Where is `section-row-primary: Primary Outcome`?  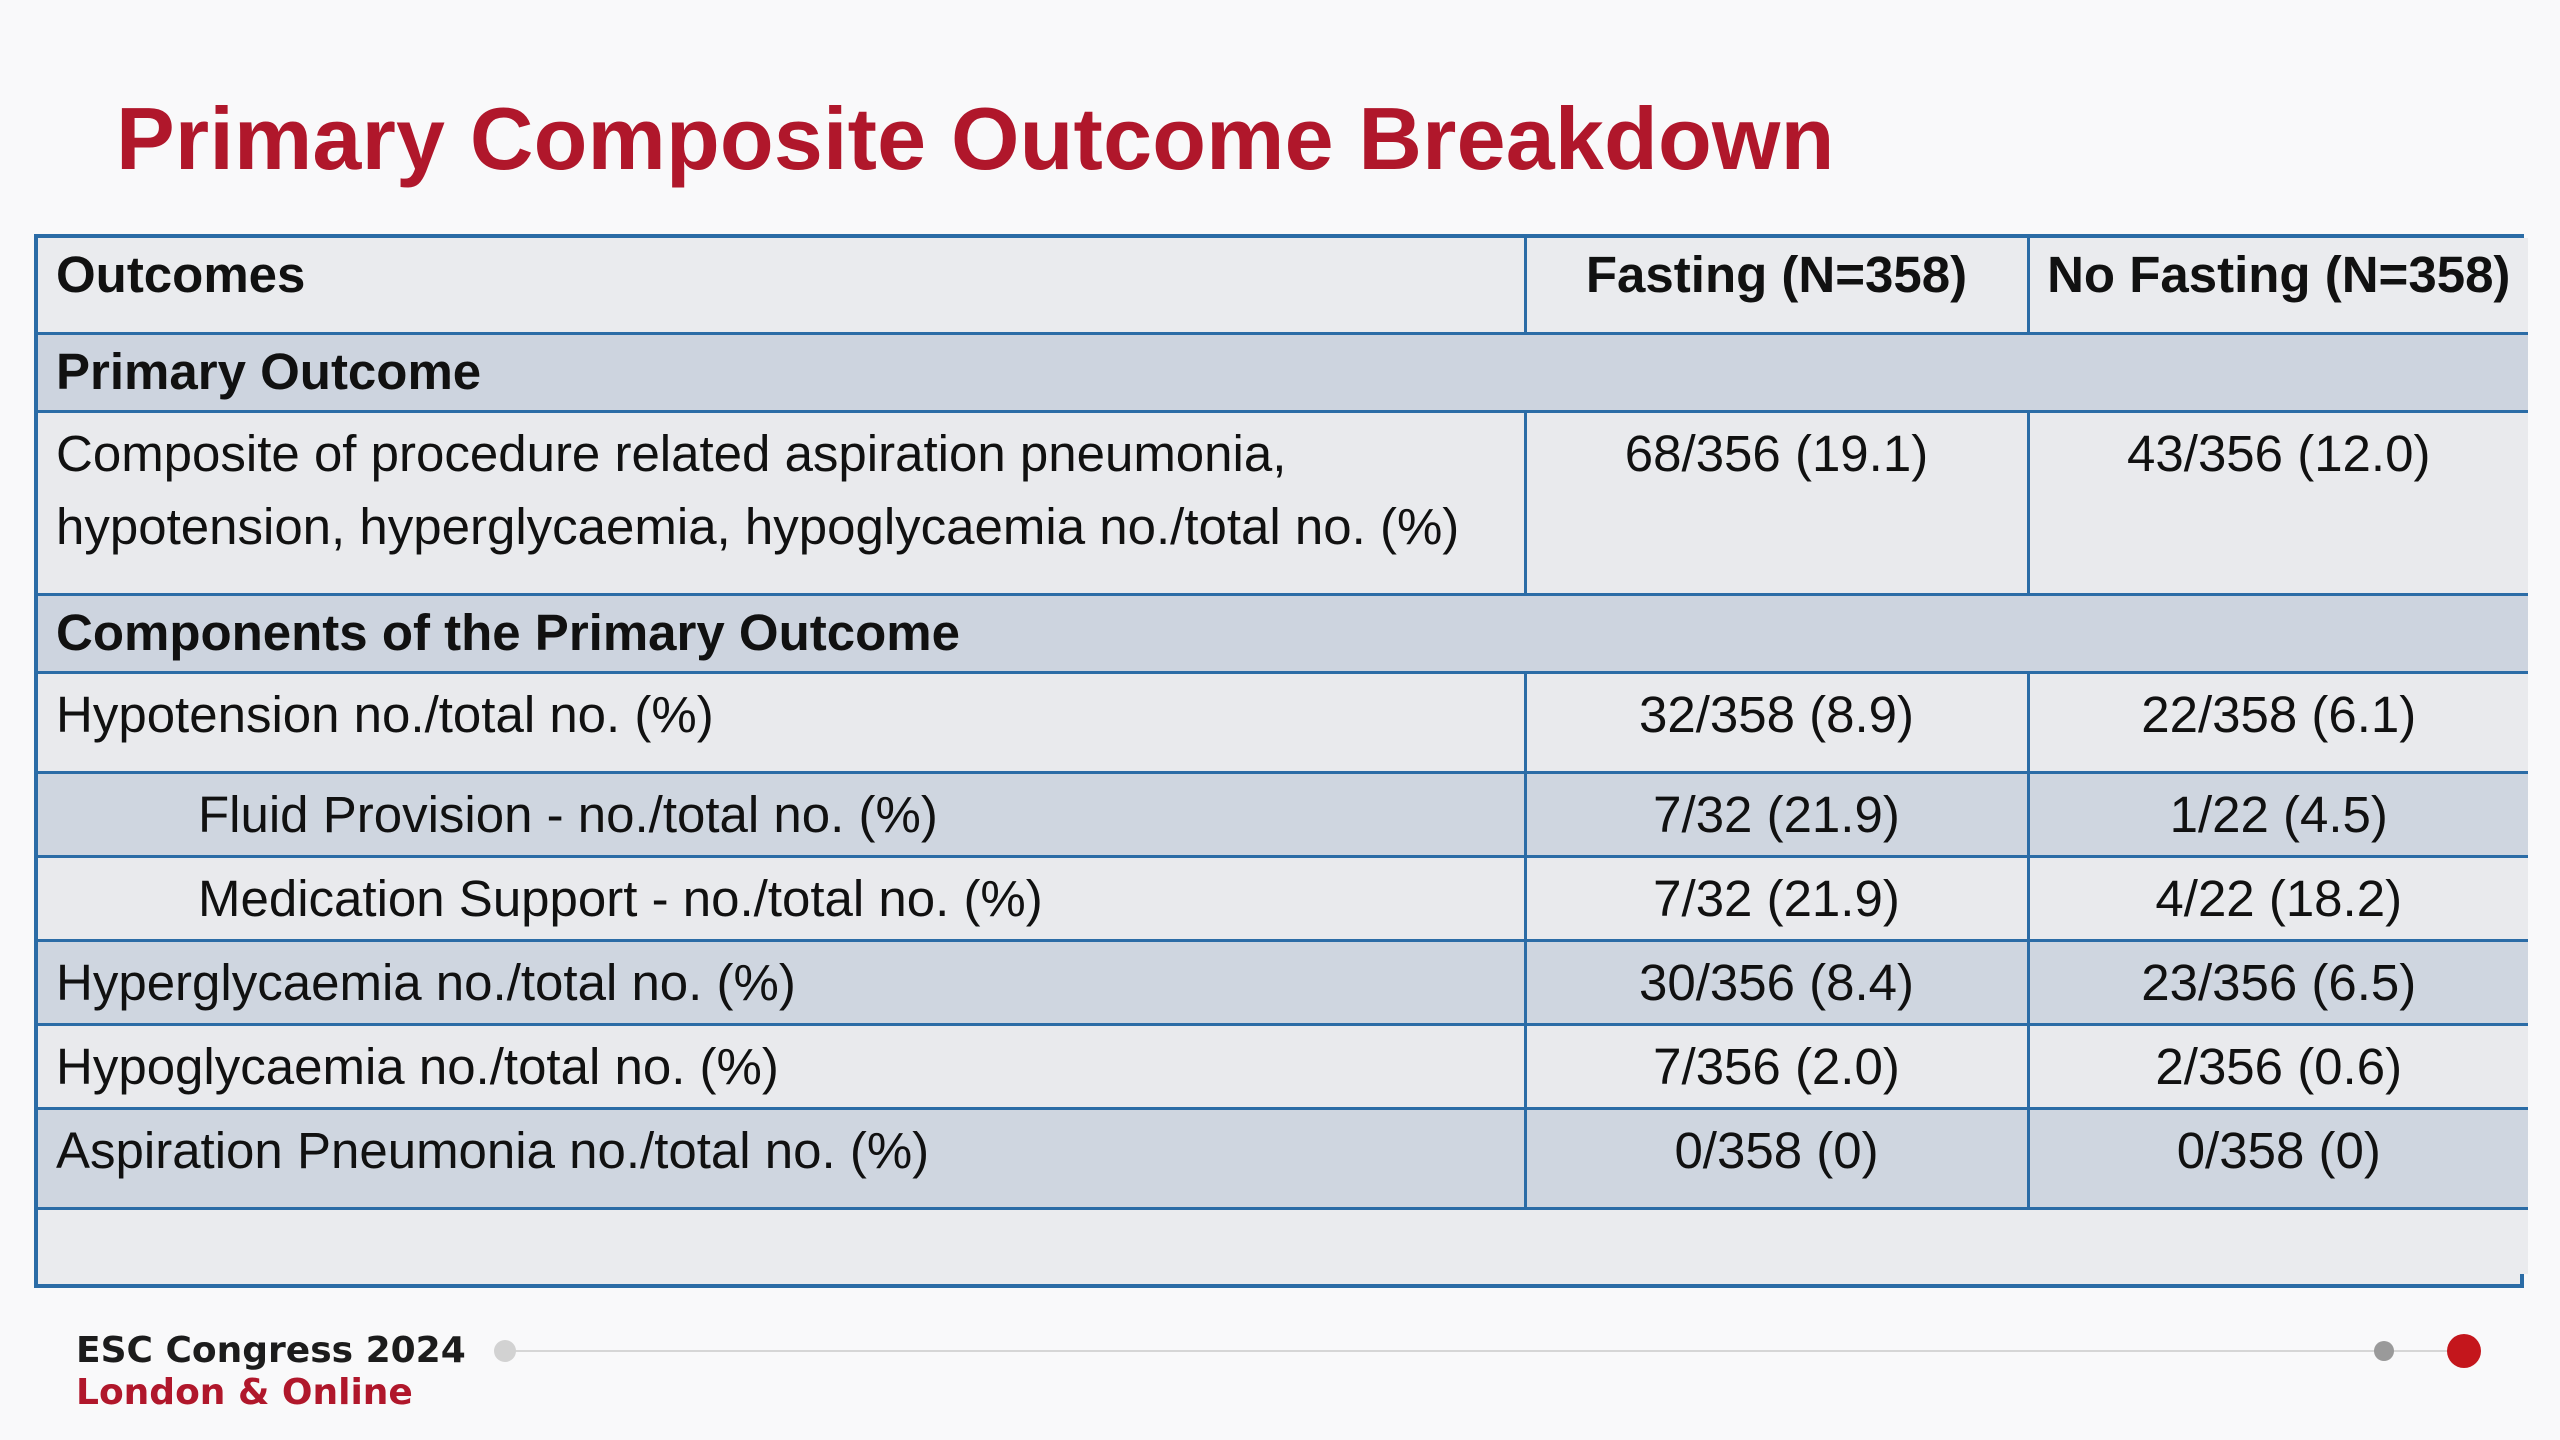
section-row-primary: Primary Outcome is located at coordinates (1283, 373).